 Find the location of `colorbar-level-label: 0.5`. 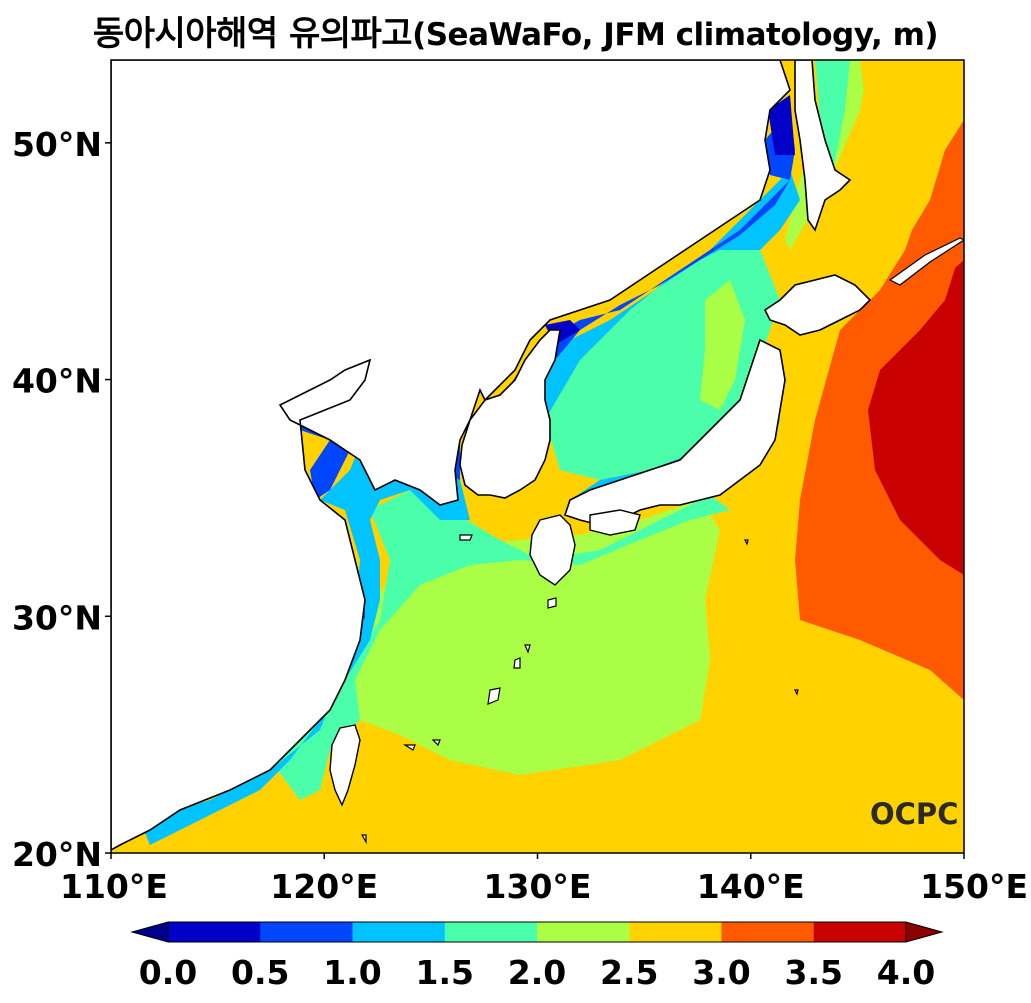

colorbar-level-label: 0.5 is located at coordinates (260, 972).